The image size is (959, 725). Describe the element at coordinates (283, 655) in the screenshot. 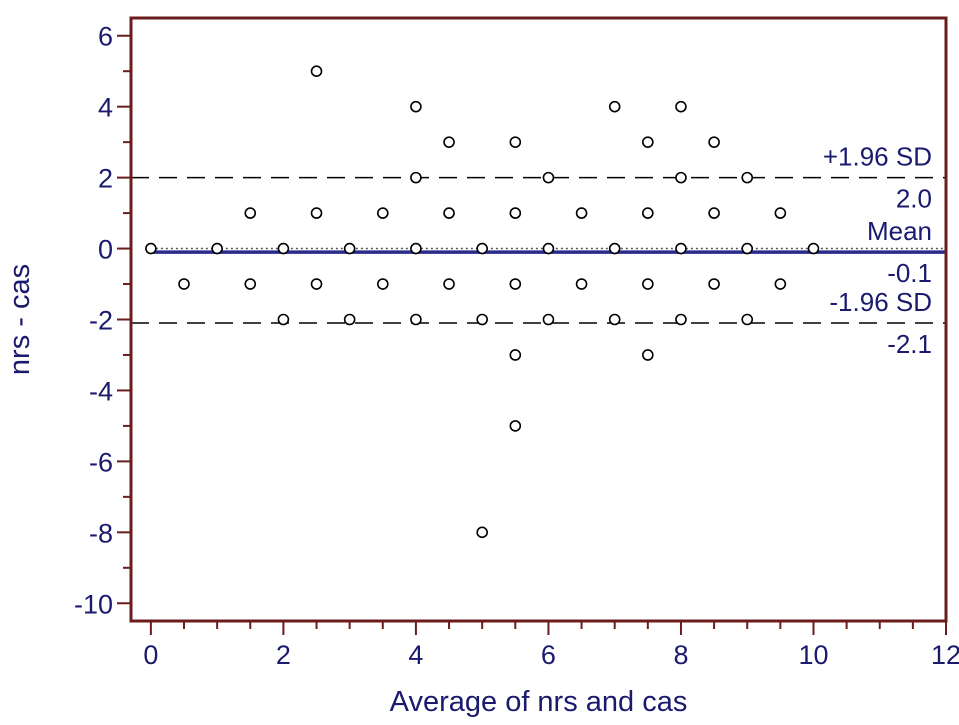

I see `x-tick-label: 2` at that location.